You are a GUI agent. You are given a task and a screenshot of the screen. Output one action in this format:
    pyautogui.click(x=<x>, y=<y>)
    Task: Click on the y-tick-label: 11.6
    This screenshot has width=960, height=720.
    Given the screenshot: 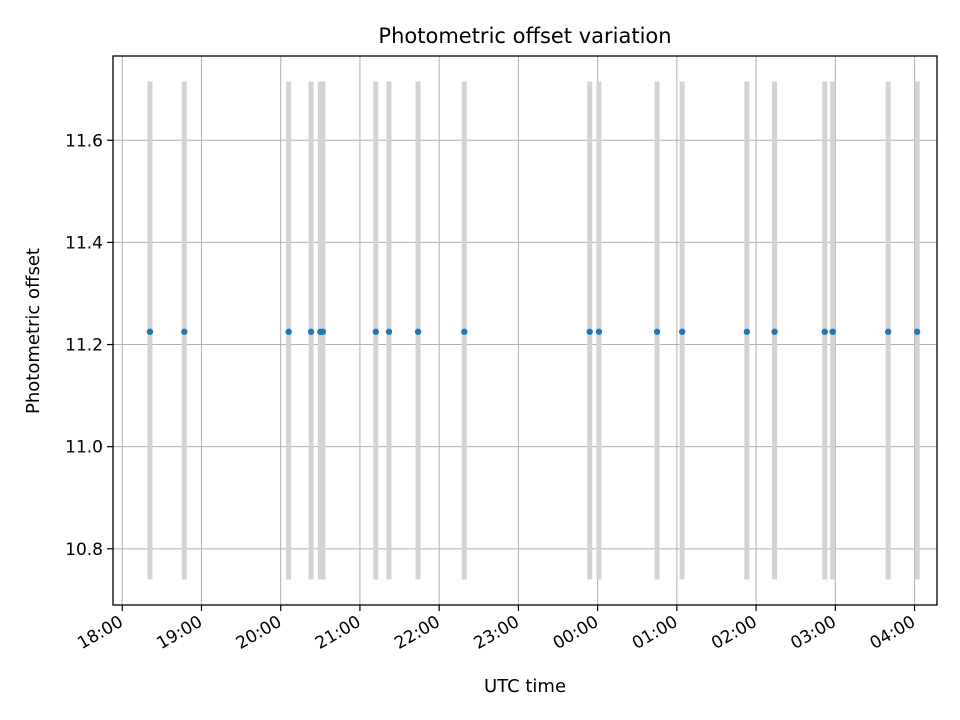 What is the action you would take?
    pyautogui.click(x=84, y=141)
    